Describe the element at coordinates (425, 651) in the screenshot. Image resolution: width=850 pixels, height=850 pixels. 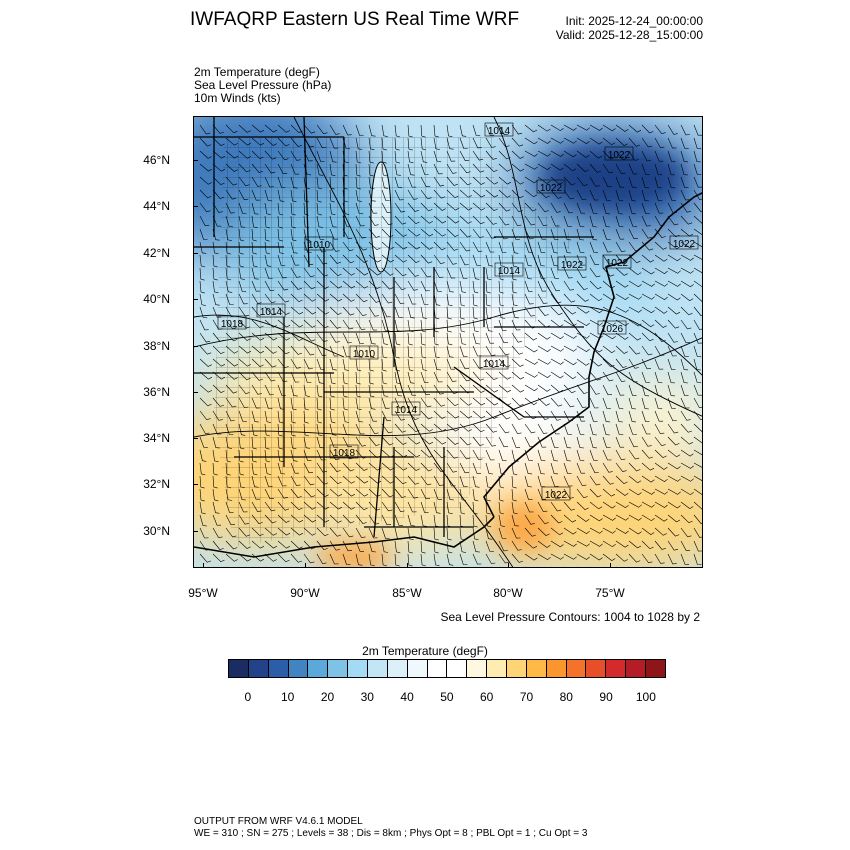
I see `colorbar-title: 2m Temperature (degF)` at that location.